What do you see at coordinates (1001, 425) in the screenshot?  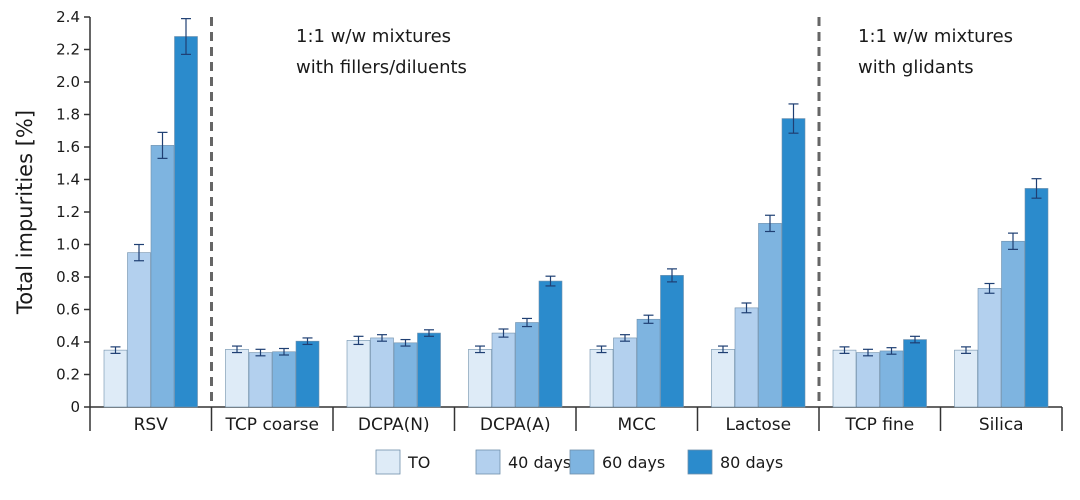 I see `x-tick-label: Silica` at bounding box center [1001, 425].